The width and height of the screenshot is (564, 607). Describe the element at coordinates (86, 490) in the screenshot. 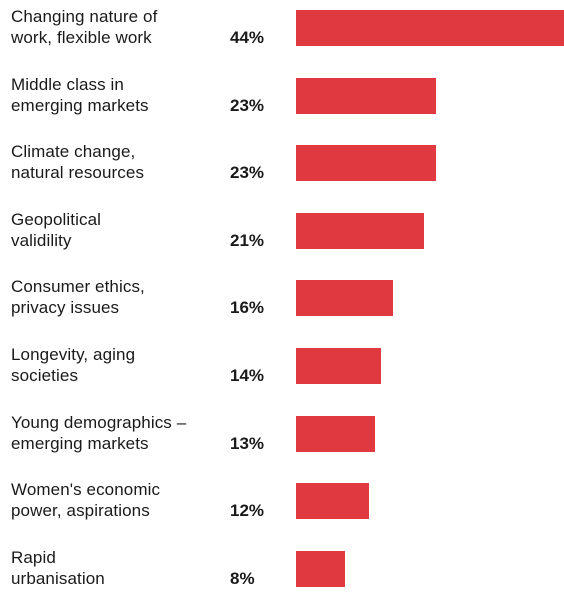

I see `category-label-line: Women's economic` at that location.